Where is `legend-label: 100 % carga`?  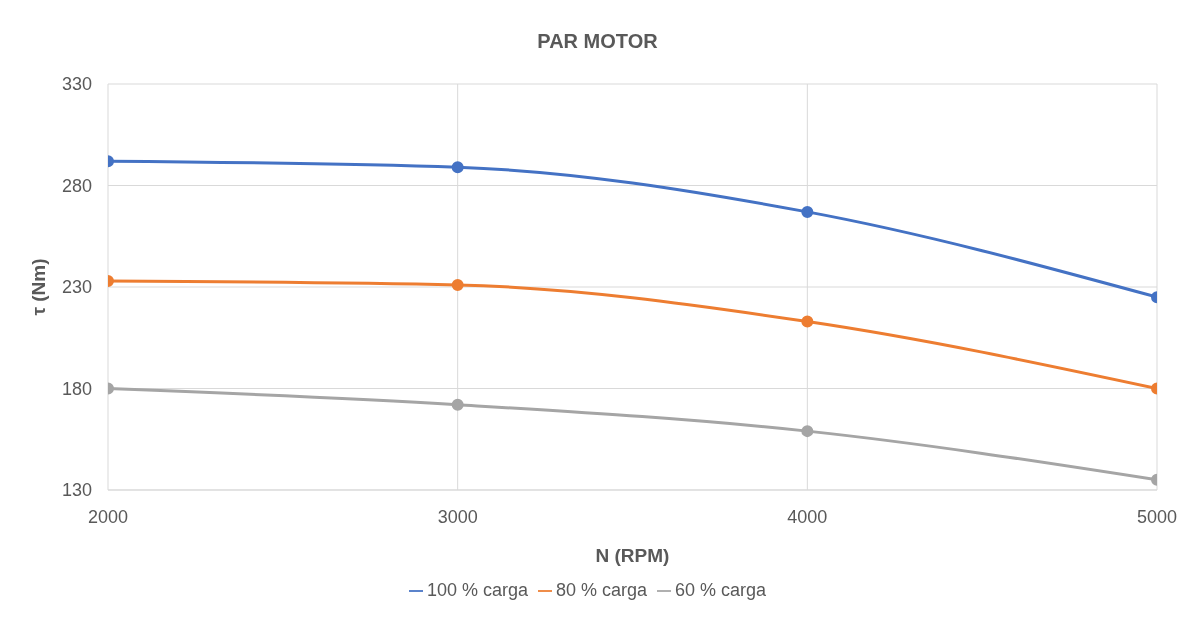 legend-label: 100 % carga is located at coordinates (477, 590).